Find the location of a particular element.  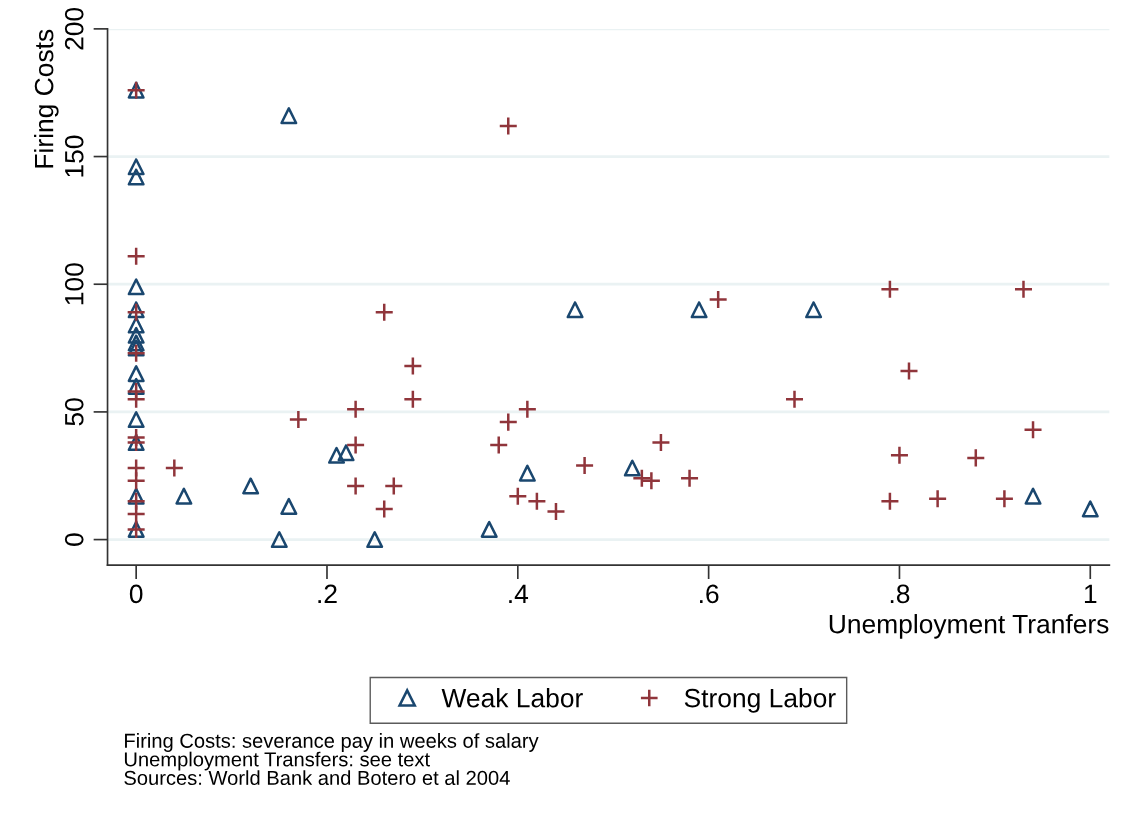

x-tick-label: .6 is located at coordinates (709, 594).